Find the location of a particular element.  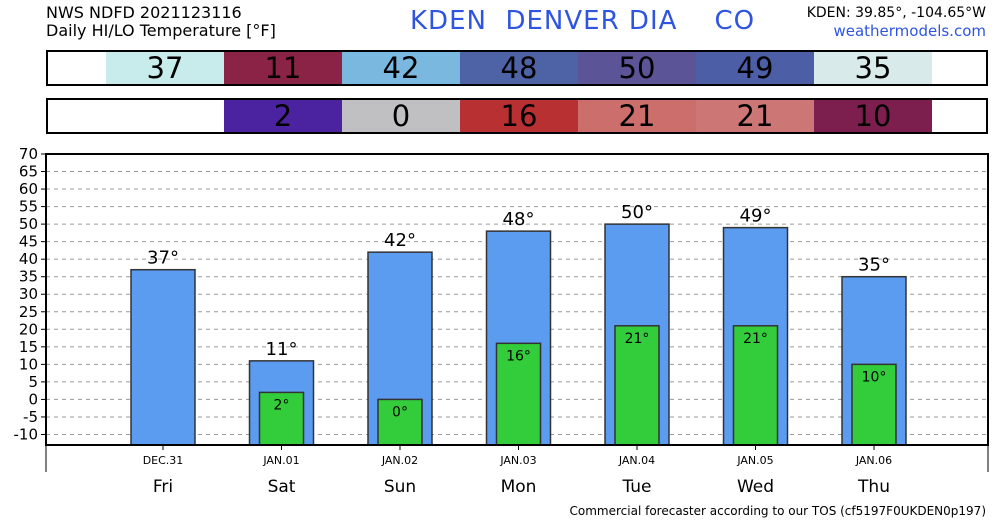

y-tick-label: 40 is located at coordinates (28, 259).